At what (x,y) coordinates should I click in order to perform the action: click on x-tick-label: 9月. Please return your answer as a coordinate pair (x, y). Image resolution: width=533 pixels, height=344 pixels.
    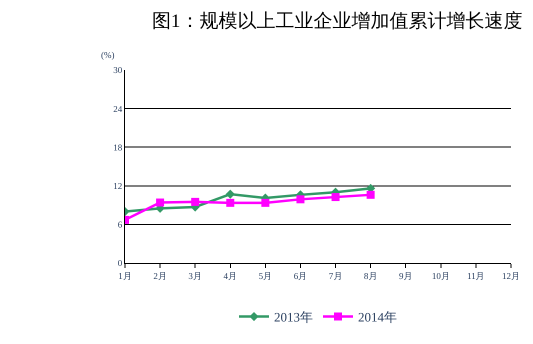
    Looking at the image, I should click on (405, 275).